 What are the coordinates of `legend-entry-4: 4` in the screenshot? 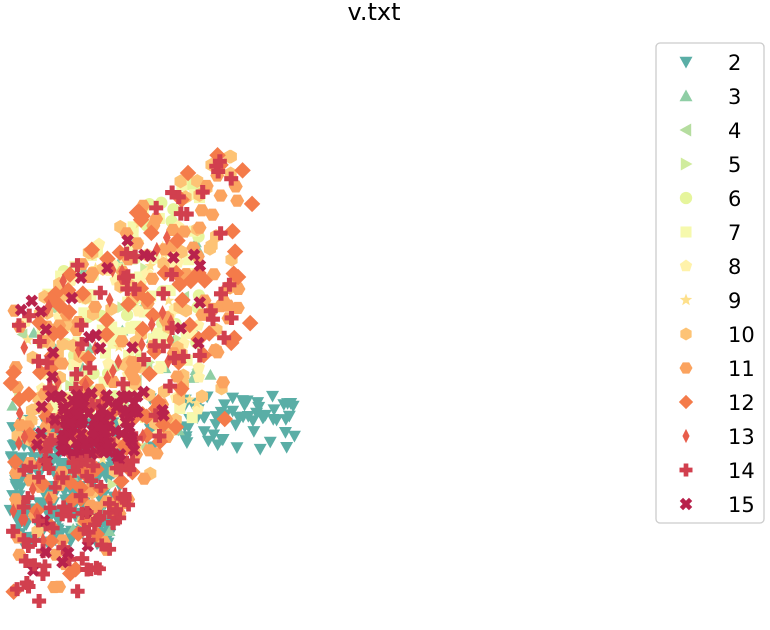 It's located at (710, 131).